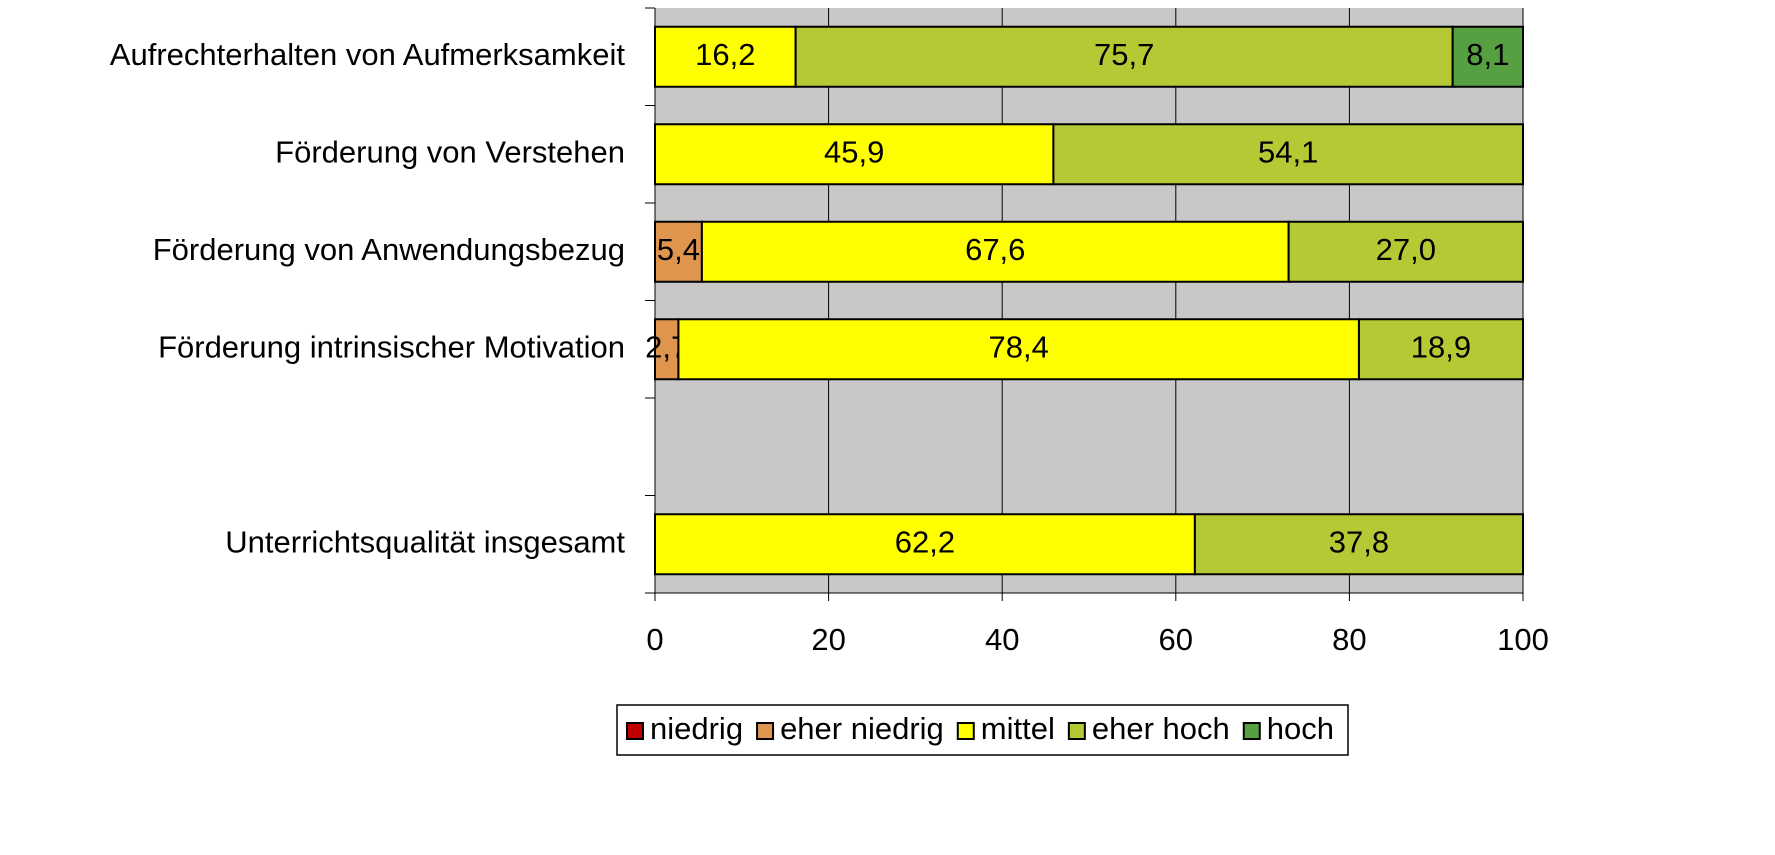 The height and width of the screenshot is (855, 1775). What do you see at coordinates (1523, 639) in the screenshot?
I see `x-tick-label: 100` at bounding box center [1523, 639].